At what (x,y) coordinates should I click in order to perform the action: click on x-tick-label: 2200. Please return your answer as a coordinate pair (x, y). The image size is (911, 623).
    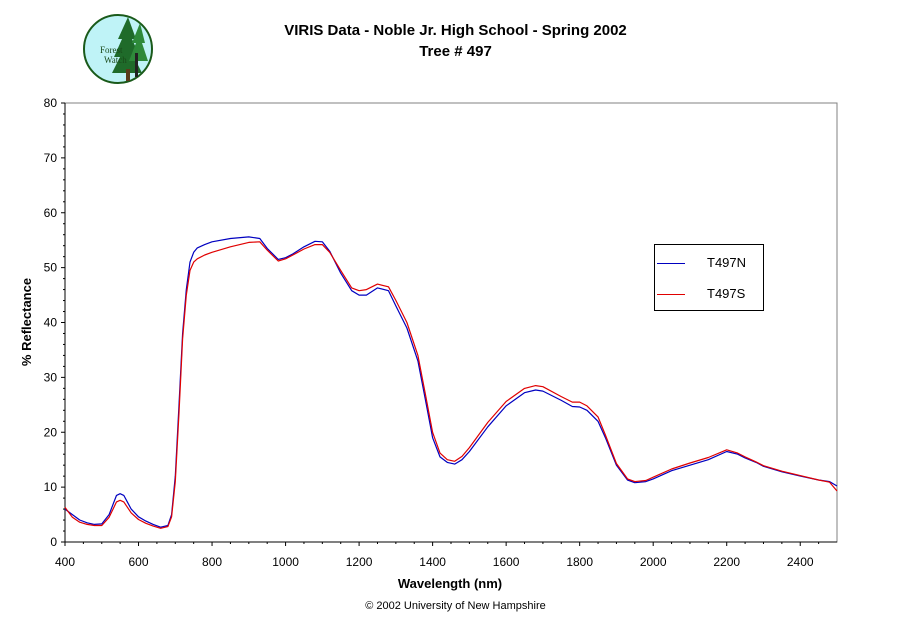
    Looking at the image, I should click on (726, 562).